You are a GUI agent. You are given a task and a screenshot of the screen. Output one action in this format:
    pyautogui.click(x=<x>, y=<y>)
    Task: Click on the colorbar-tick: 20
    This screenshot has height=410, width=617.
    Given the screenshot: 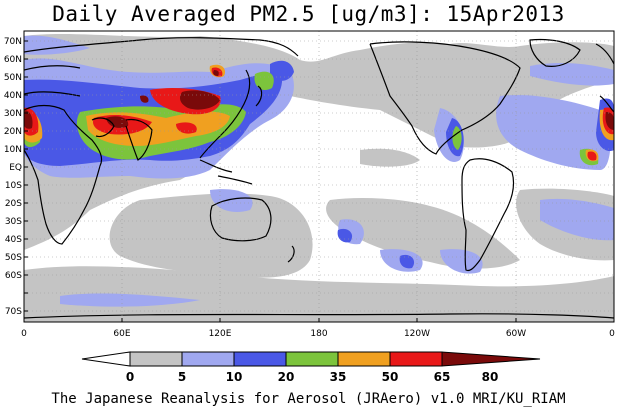 What is the action you would take?
    pyautogui.click(x=286, y=377)
    